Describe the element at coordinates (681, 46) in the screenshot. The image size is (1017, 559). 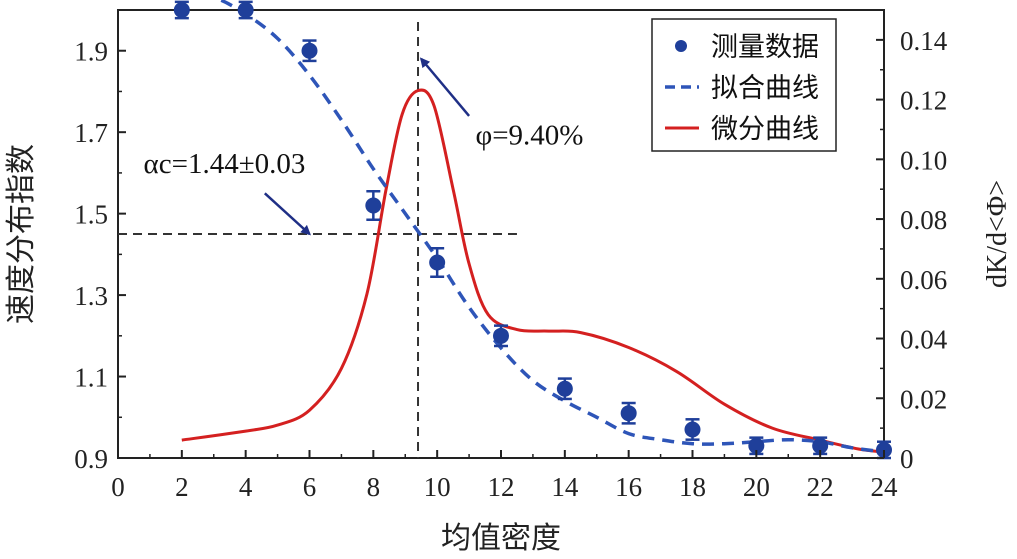
I see `legend-marker-measured` at that location.